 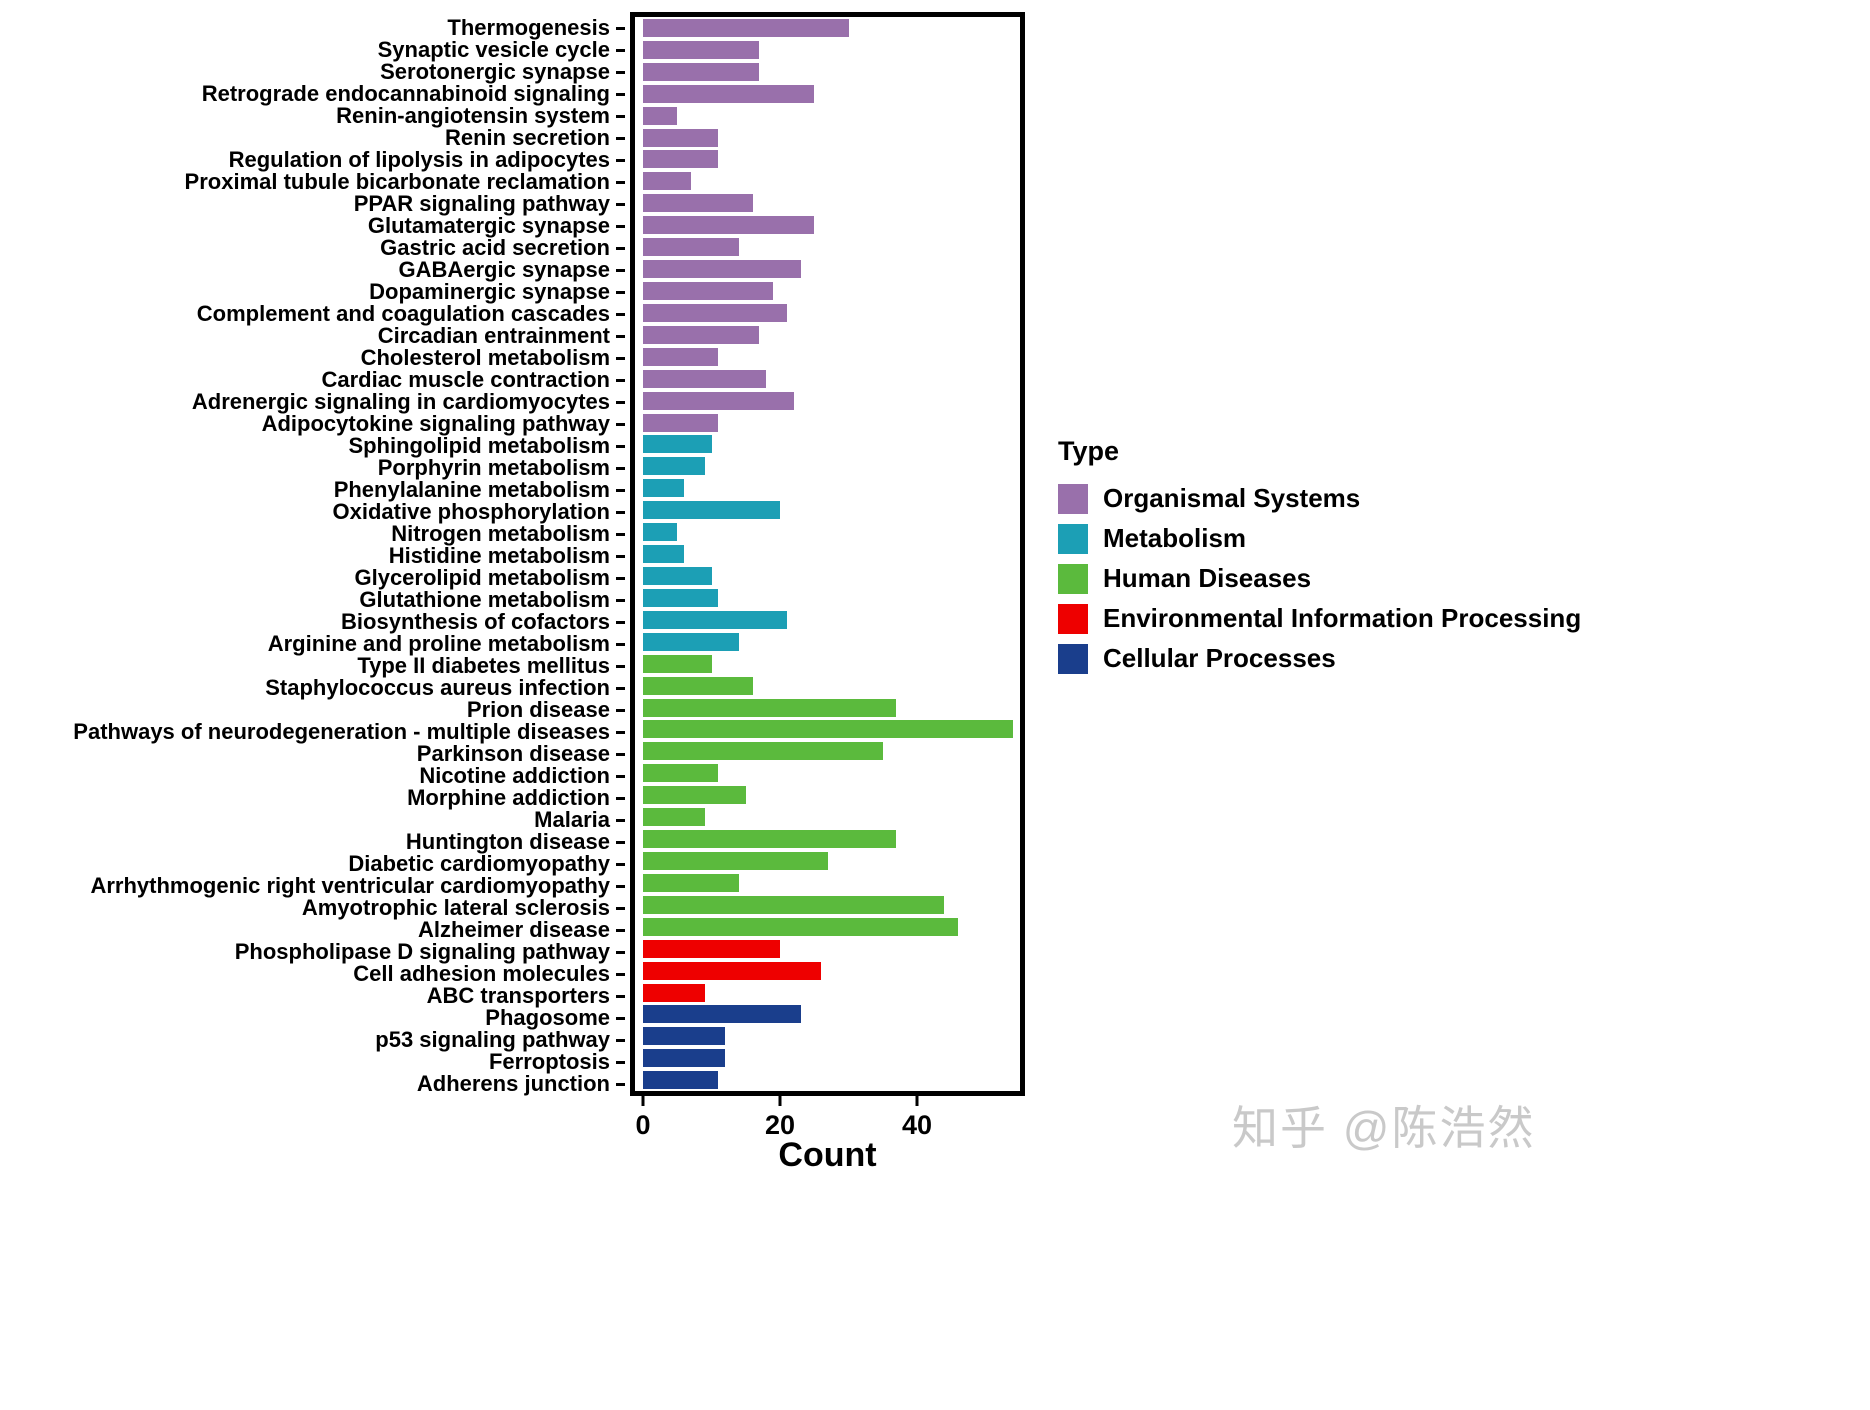 What do you see at coordinates (312, 380) in the screenshot?
I see `category-label-row: Cardiac muscle contraction` at bounding box center [312, 380].